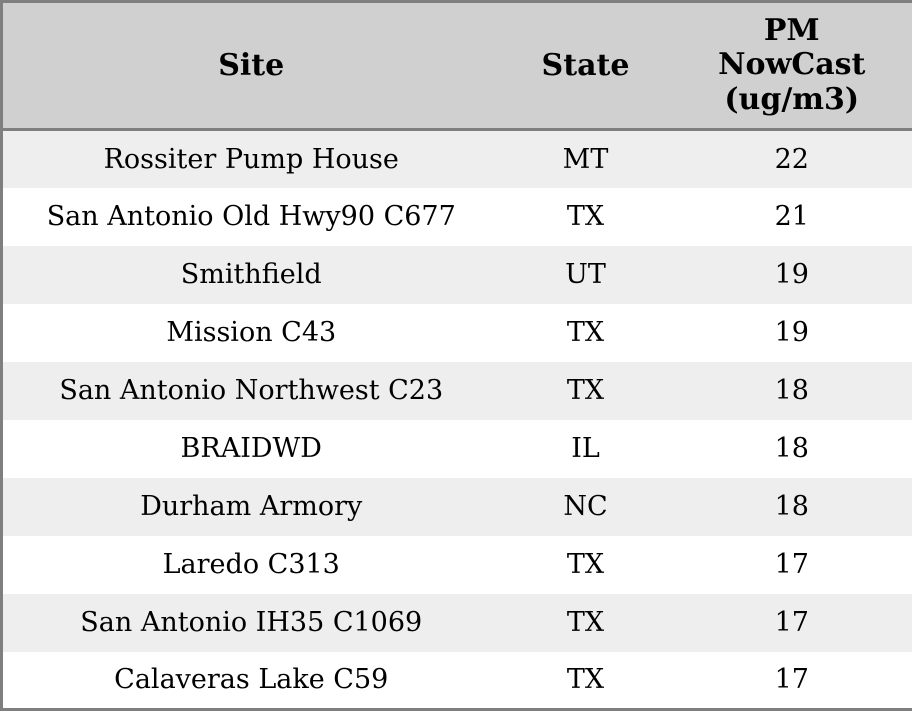 The image size is (912, 711). What do you see at coordinates (585, 274) in the screenshot?
I see `state-cell: UT` at bounding box center [585, 274].